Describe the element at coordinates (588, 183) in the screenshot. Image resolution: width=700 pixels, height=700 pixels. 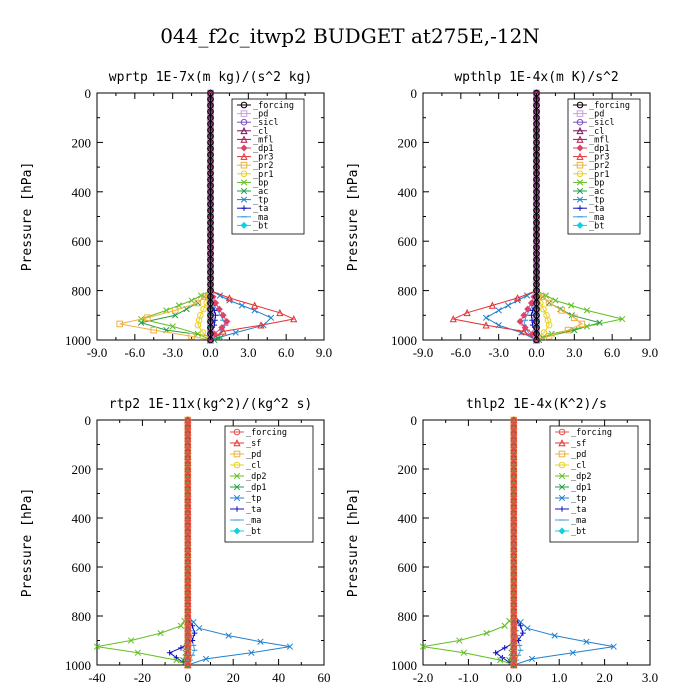
I see `legend-entry: _bp` at that location.